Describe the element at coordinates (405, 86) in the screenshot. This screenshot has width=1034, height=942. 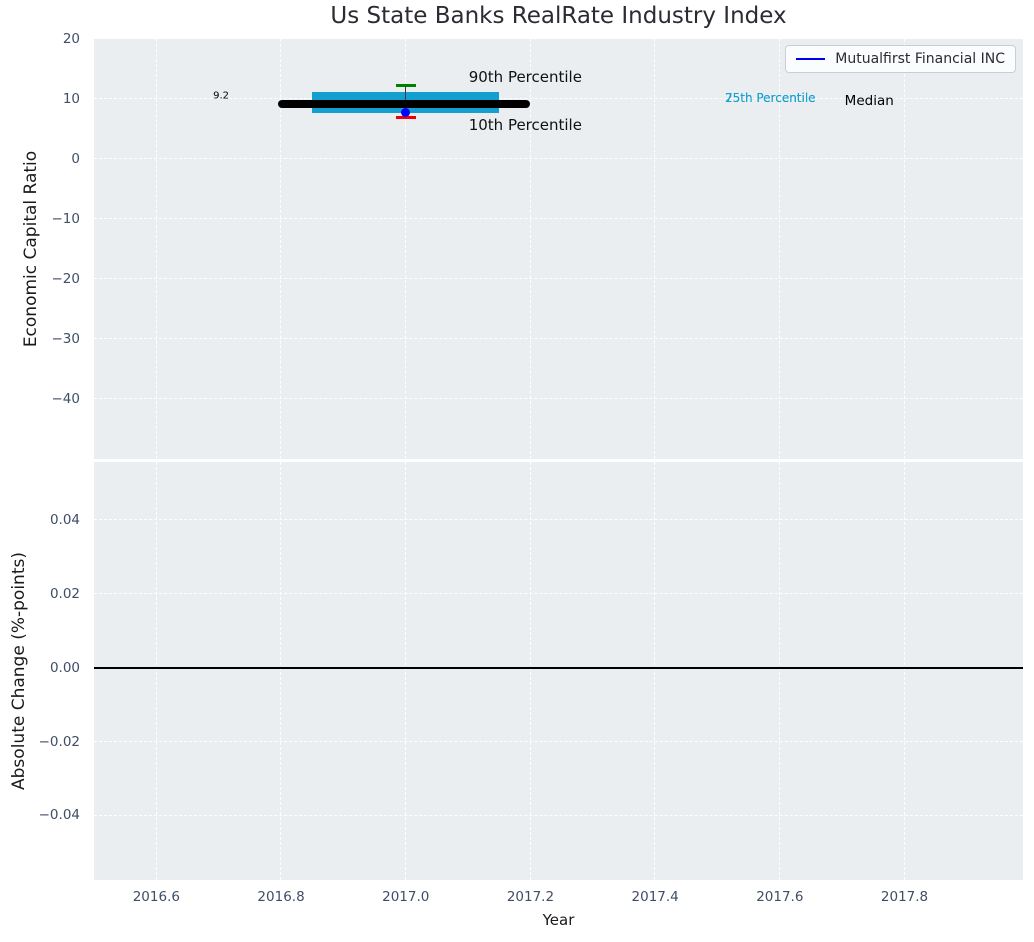
I see `p90-cap` at that location.